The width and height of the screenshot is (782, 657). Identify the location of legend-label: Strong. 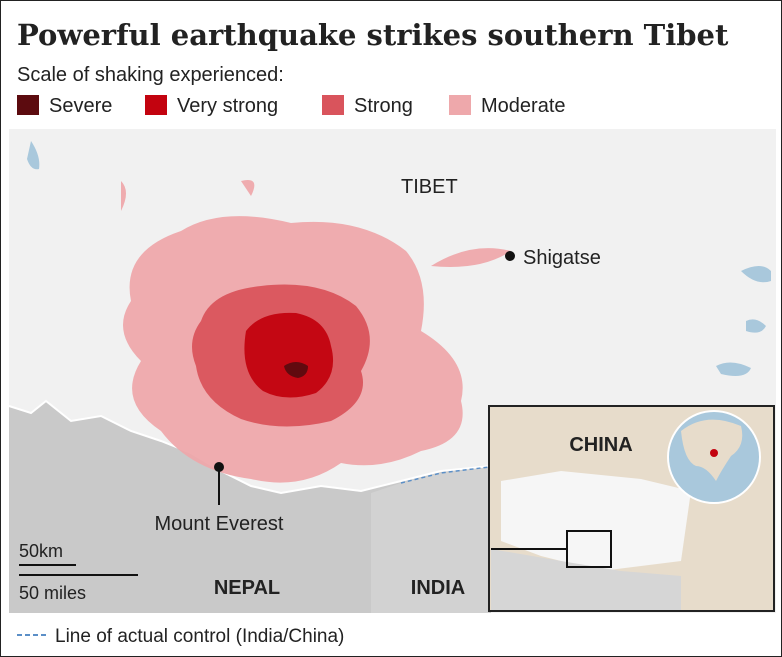
(383, 106).